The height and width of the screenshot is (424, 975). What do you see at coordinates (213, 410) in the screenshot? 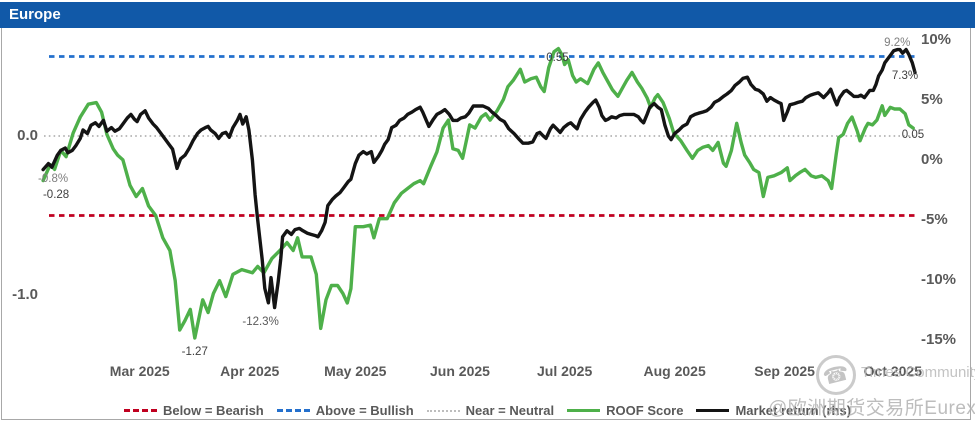
I see `legend-label: Below = Bearish` at bounding box center [213, 410].